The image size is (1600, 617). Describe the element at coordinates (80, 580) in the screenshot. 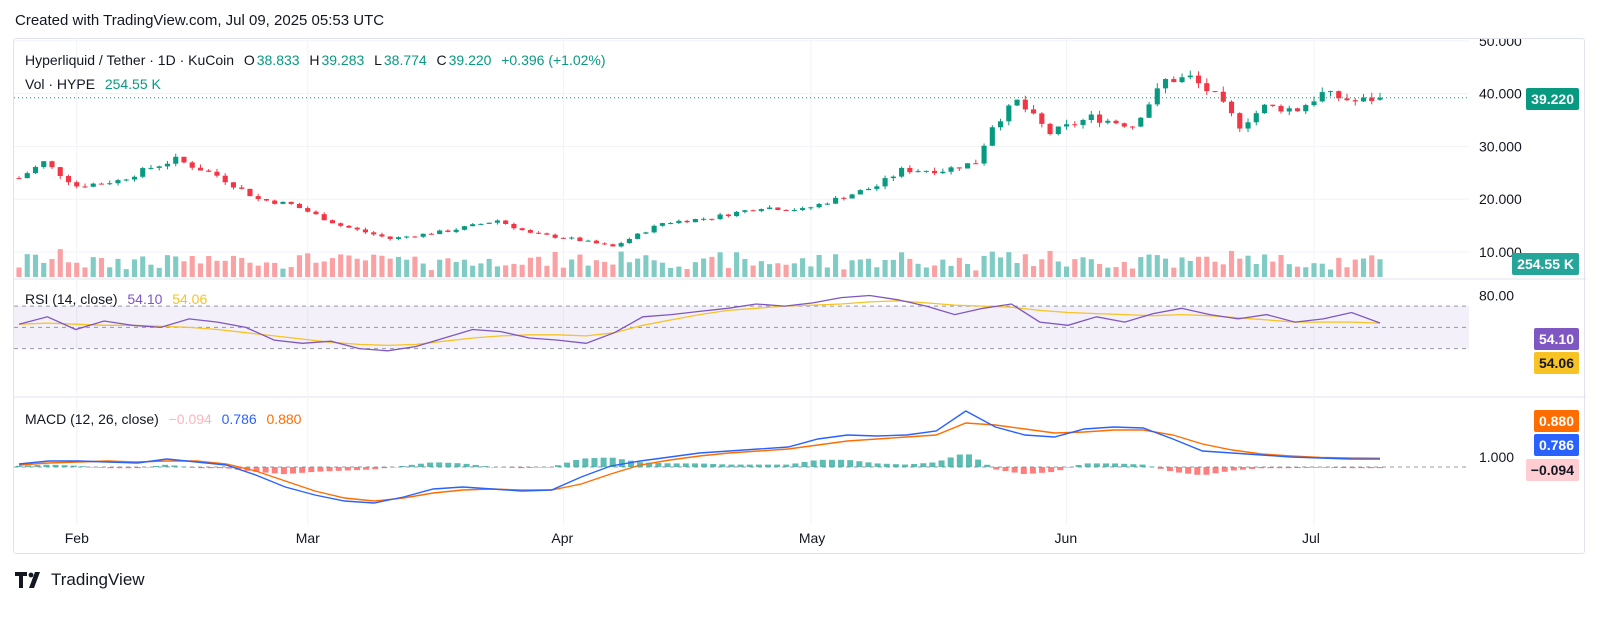

I see `footer-brand: TradingView` at that location.